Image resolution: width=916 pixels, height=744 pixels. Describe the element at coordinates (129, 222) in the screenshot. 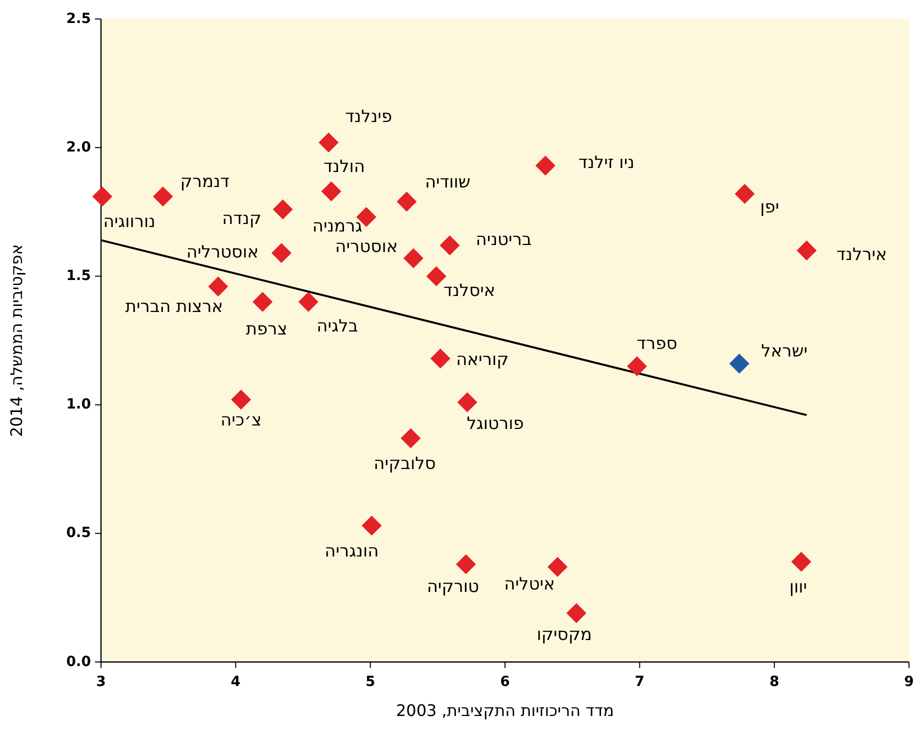

I see `annotation: נורווגיה` at that location.